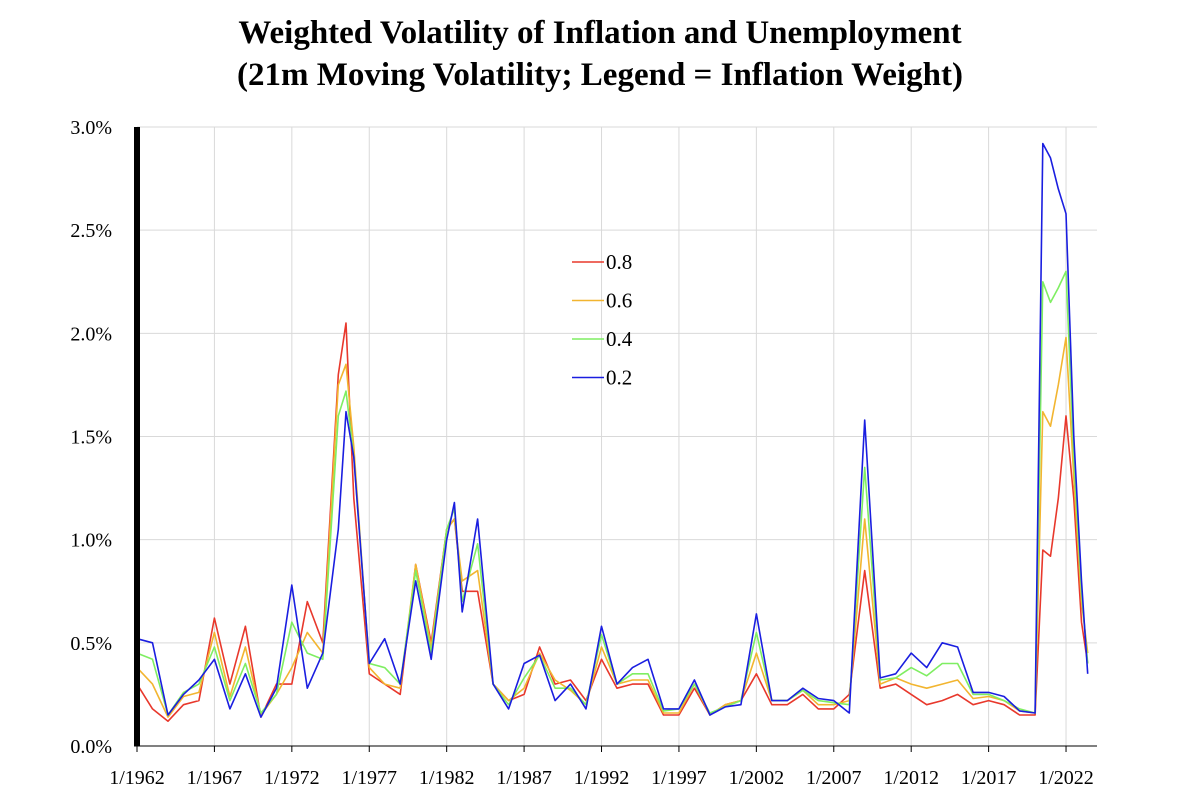 This screenshot has width=1200, height=800. What do you see at coordinates (91, 747) in the screenshot?
I see `y-tick-label: 0.0%` at bounding box center [91, 747].